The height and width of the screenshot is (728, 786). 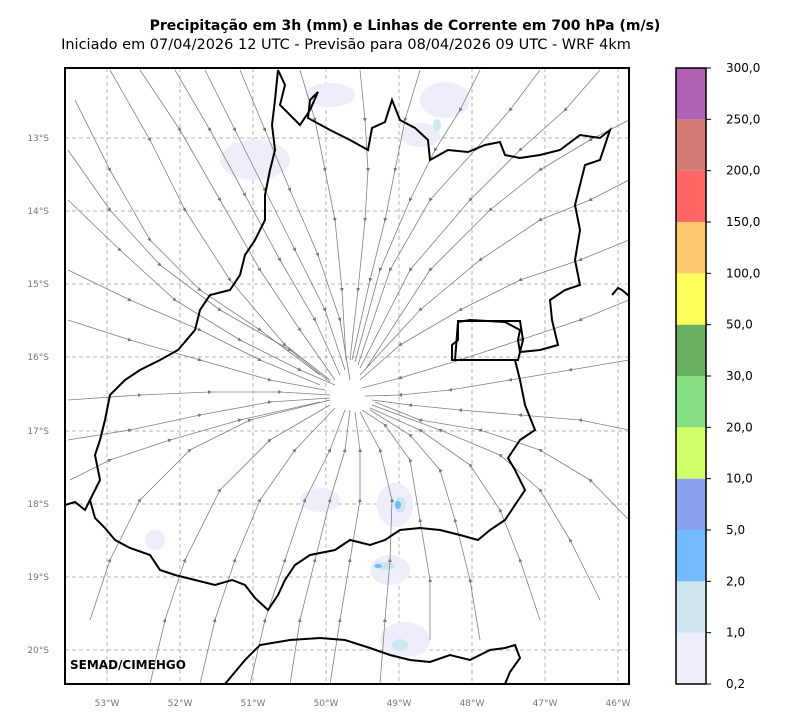 What do you see at coordinates (735, 684) in the screenshot?
I see `colorbar-label: 0,2` at bounding box center [735, 684].